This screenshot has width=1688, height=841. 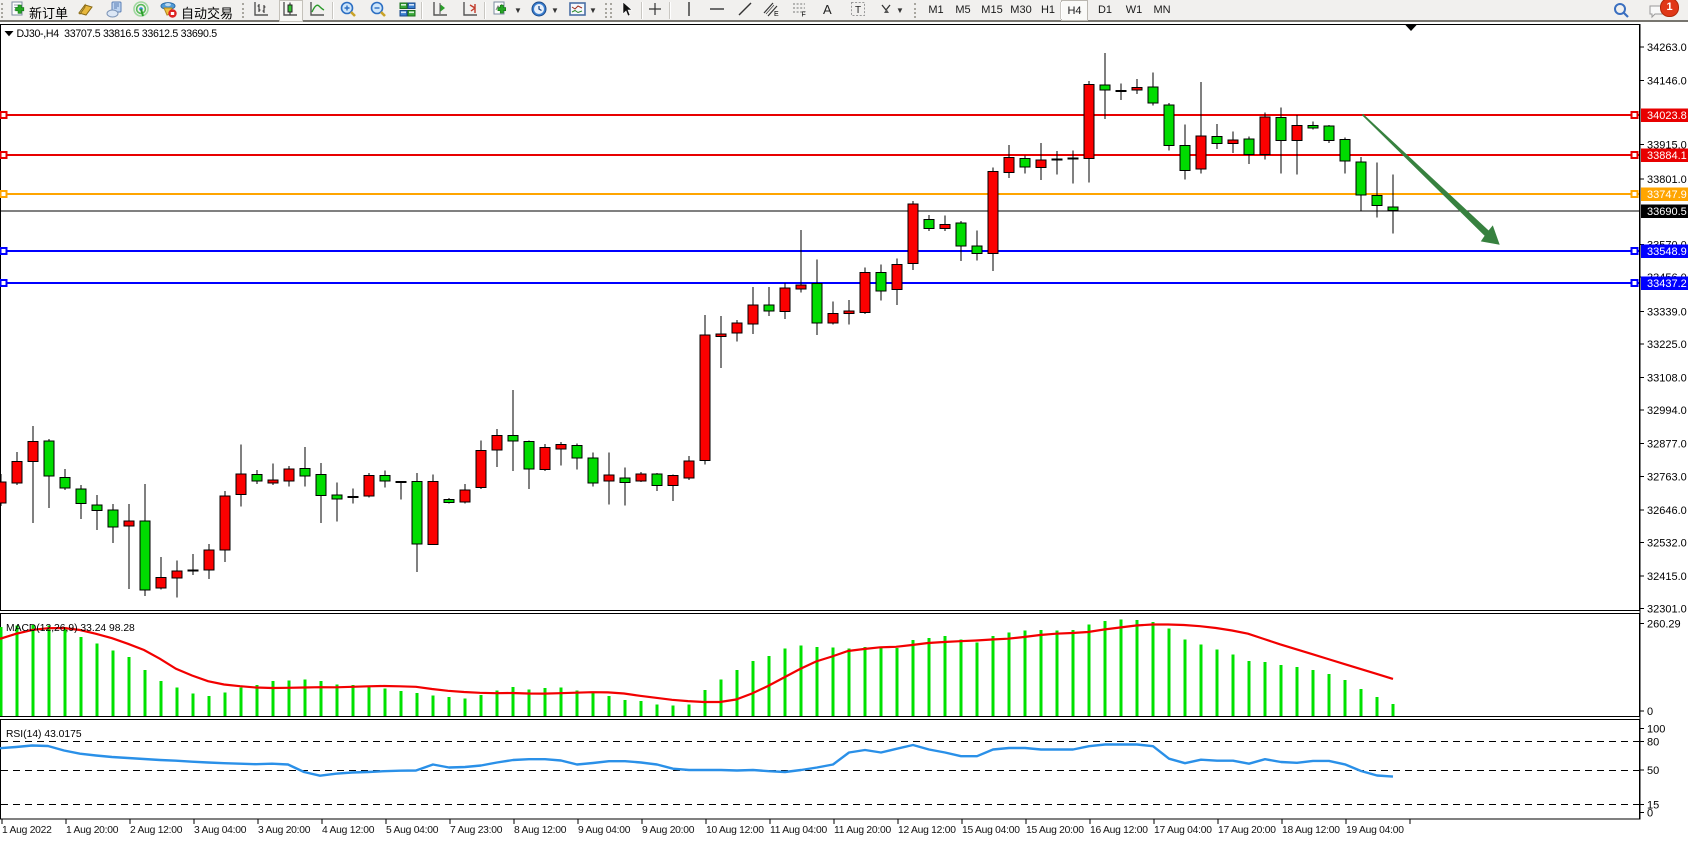 What do you see at coordinates (44, 734) in the screenshot?
I see `svg-text: RSI(14) 43.0175` at bounding box center [44, 734].